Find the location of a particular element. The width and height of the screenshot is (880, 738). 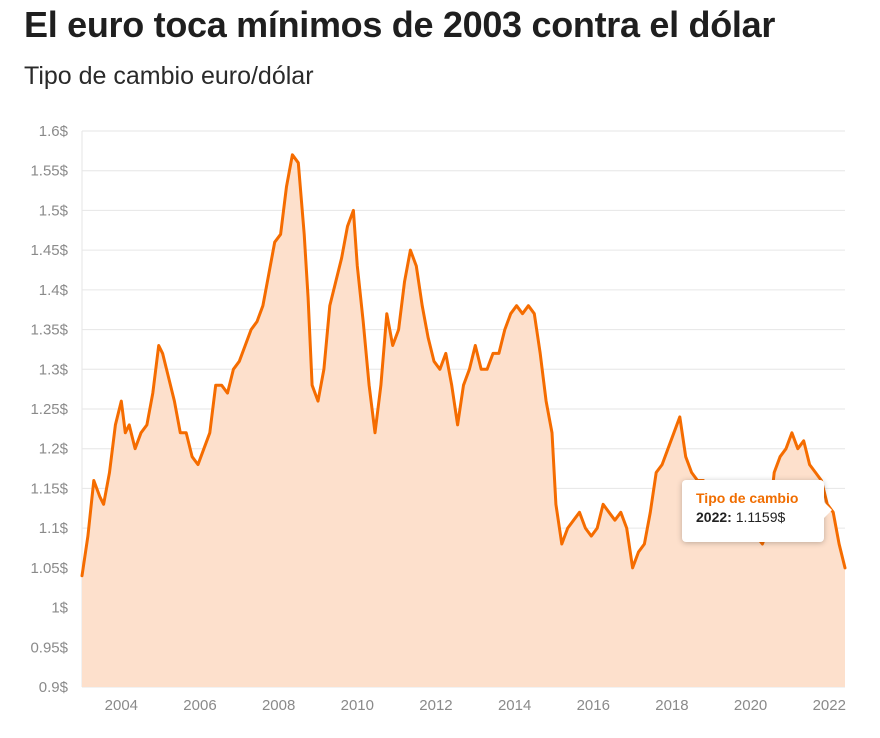

tooltip-year: 2022: is located at coordinates (714, 517).